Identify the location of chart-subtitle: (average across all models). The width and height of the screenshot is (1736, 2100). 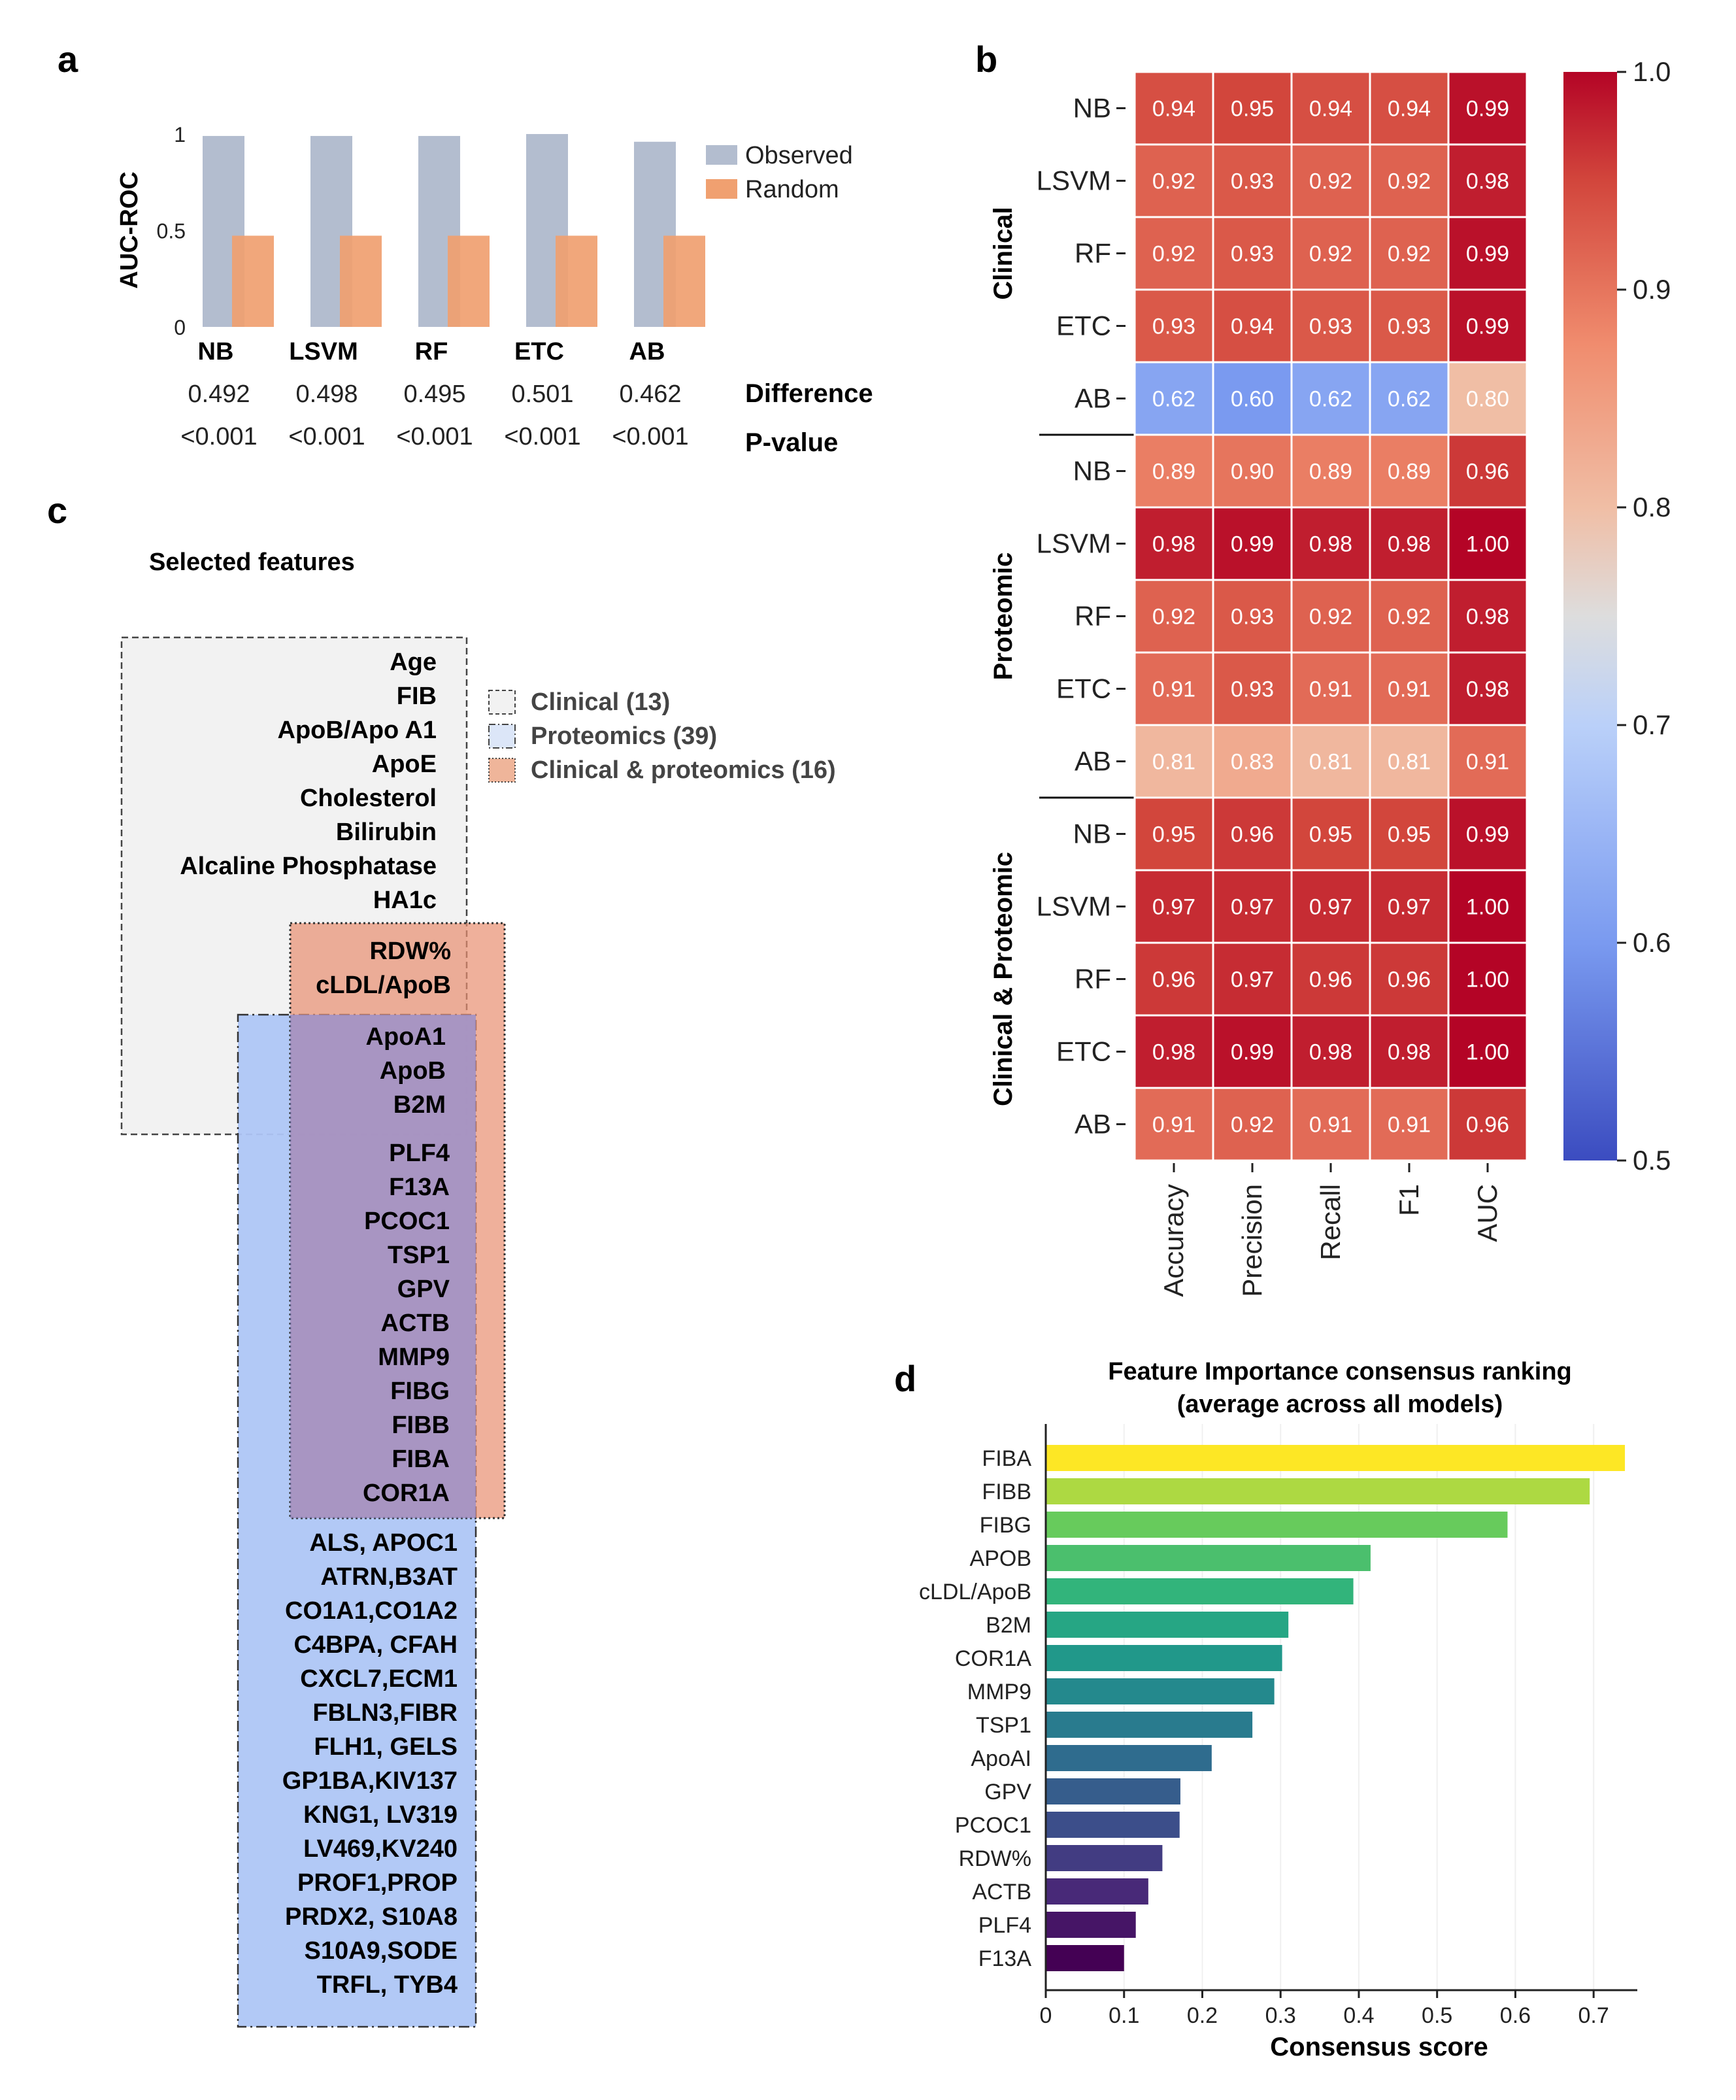
(1340, 1404).